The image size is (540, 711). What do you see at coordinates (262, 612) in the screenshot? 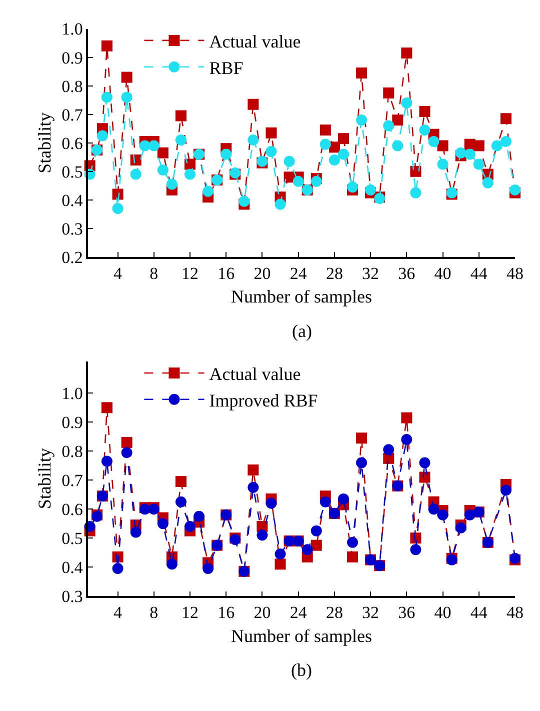
I see `x-tick-label: 20` at bounding box center [262, 612].